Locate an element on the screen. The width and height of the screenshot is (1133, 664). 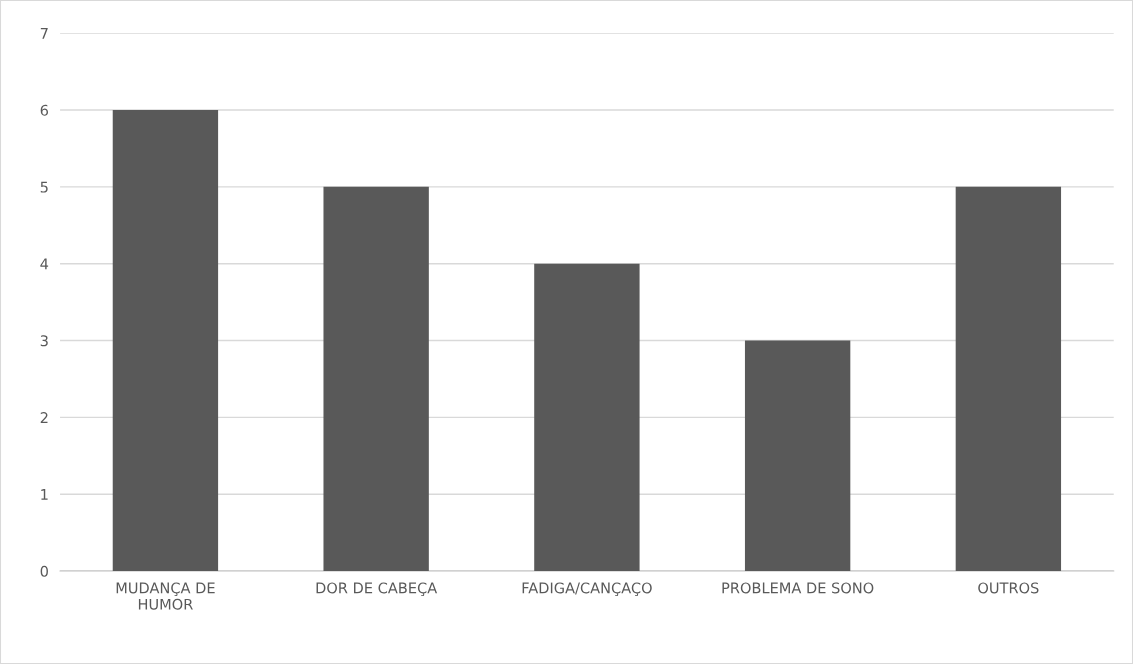
x-tick-label: PROBLEMA DE SONO is located at coordinates (798, 588).